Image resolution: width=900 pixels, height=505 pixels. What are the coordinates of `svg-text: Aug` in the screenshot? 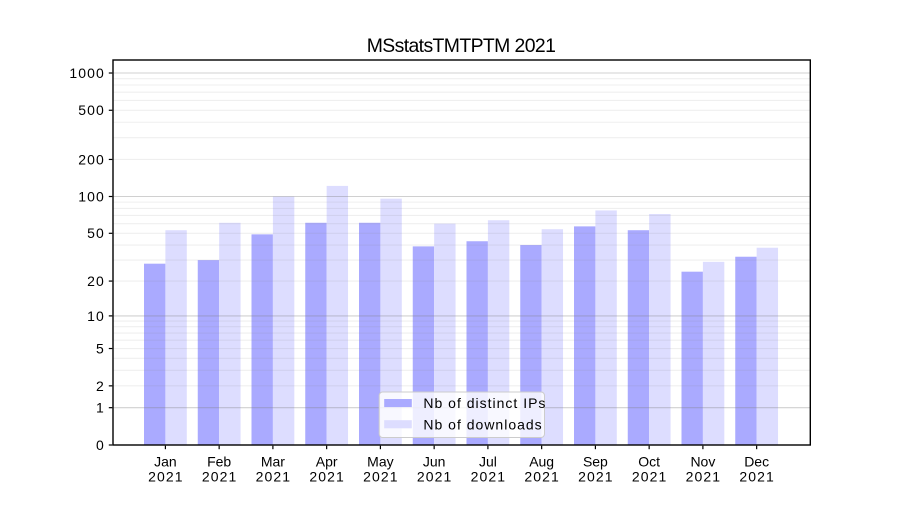 It's located at (541, 461).